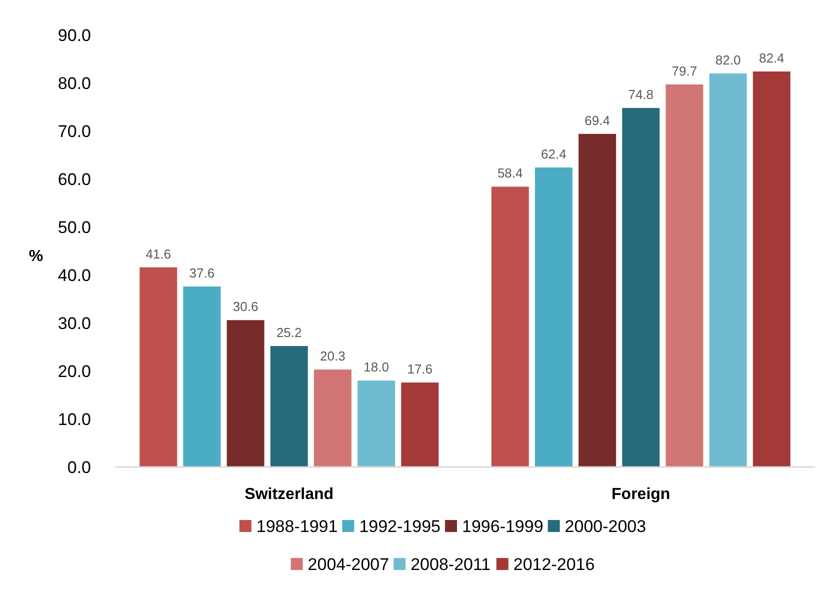  I want to click on x-tick-label: Switzerland, so click(289, 494).